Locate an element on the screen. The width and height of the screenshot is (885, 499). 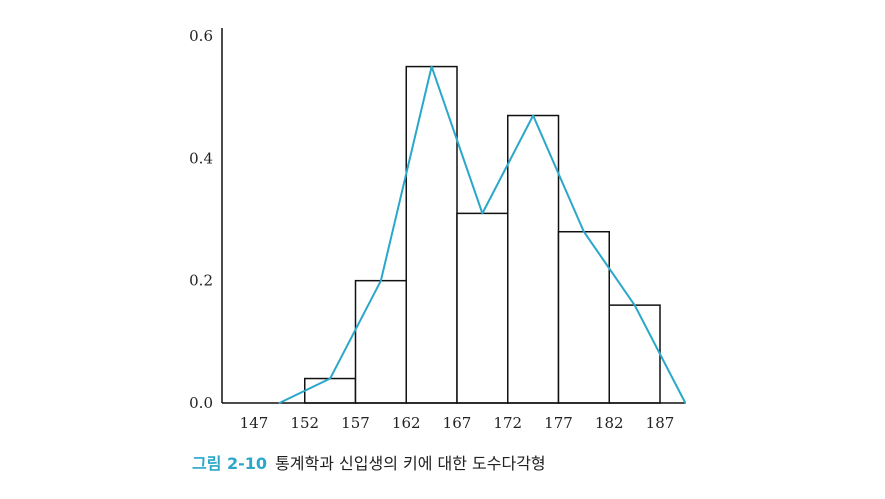
figure-caption: 그림 2-10 통계학과 신입생의 키에 대한 도수다각형 is located at coordinates (369, 462).